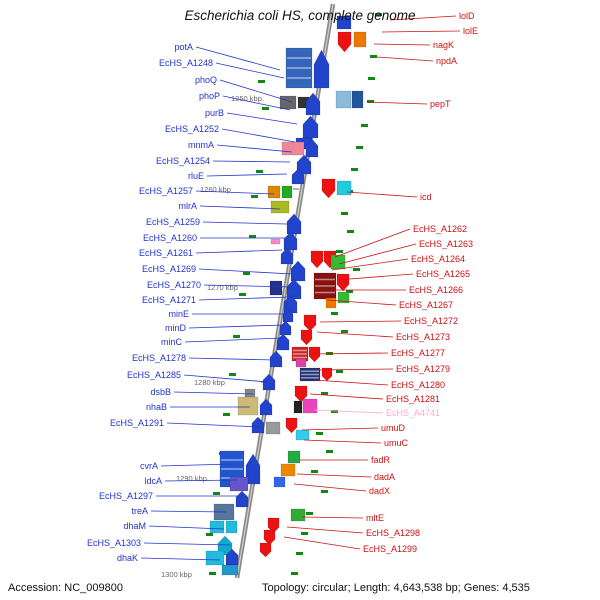 The width and height of the screenshot is (600, 600). What do you see at coordinates (418, 385) in the screenshot?
I see `gene-label-EcHS_A1280: EcHS_A1280` at bounding box center [418, 385].